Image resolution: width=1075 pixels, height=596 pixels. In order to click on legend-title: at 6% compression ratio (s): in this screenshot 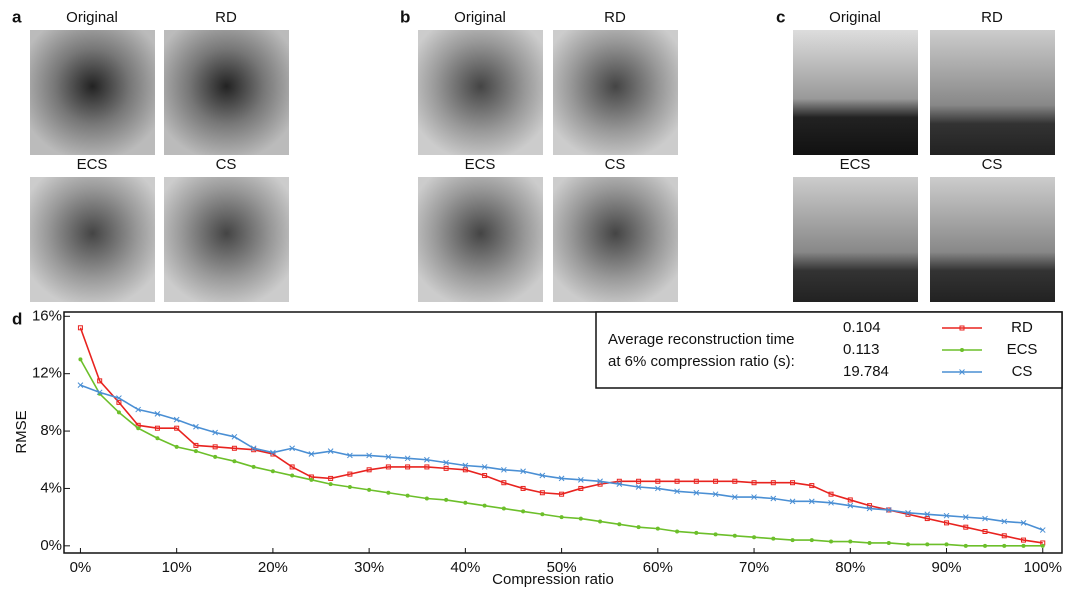, I will do `click(701, 361)`.